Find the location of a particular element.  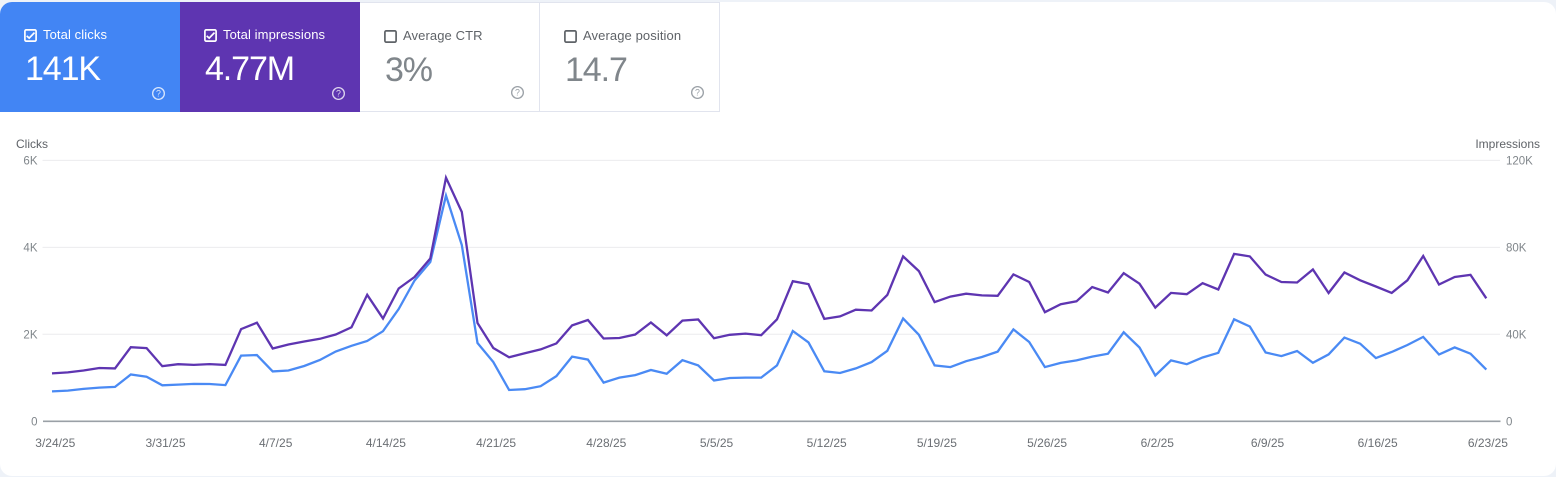

svg-text: 5/5/25 is located at coordinates (717, 443).